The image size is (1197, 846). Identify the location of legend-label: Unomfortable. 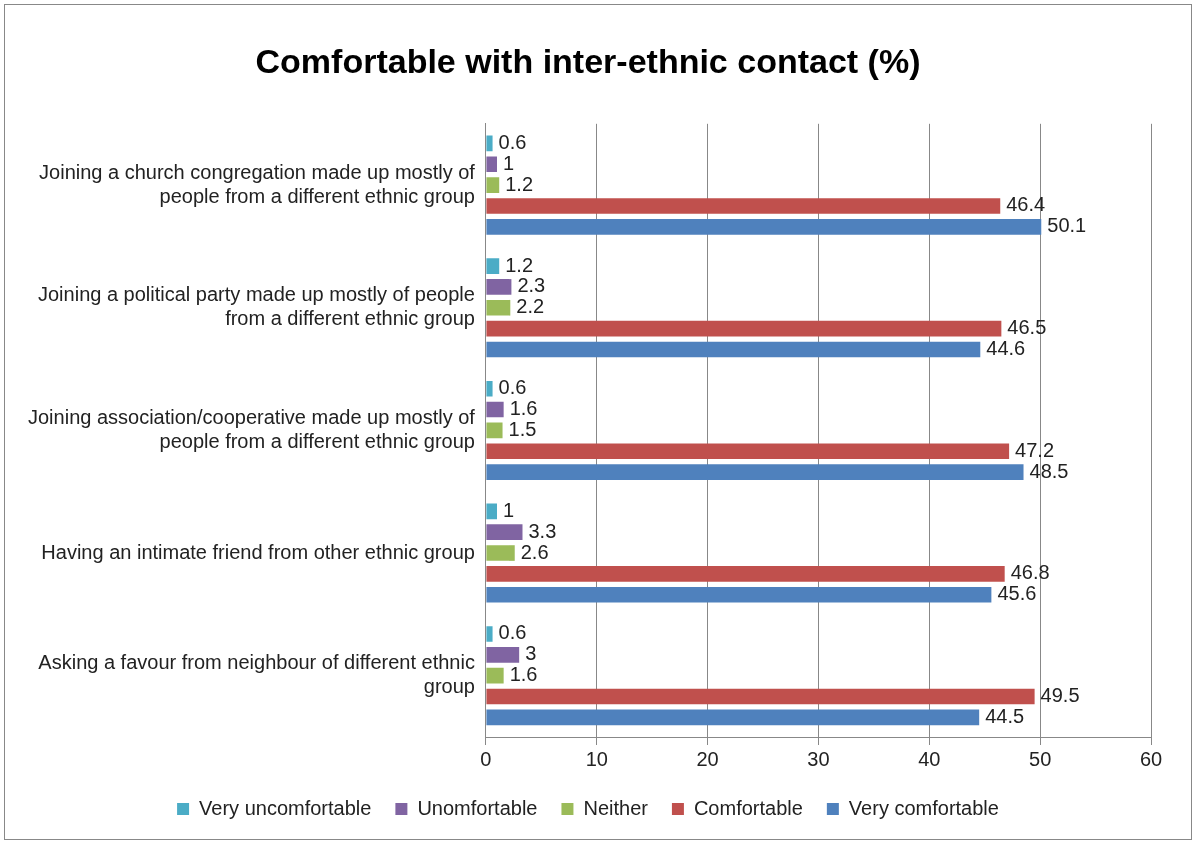
(477, 807).